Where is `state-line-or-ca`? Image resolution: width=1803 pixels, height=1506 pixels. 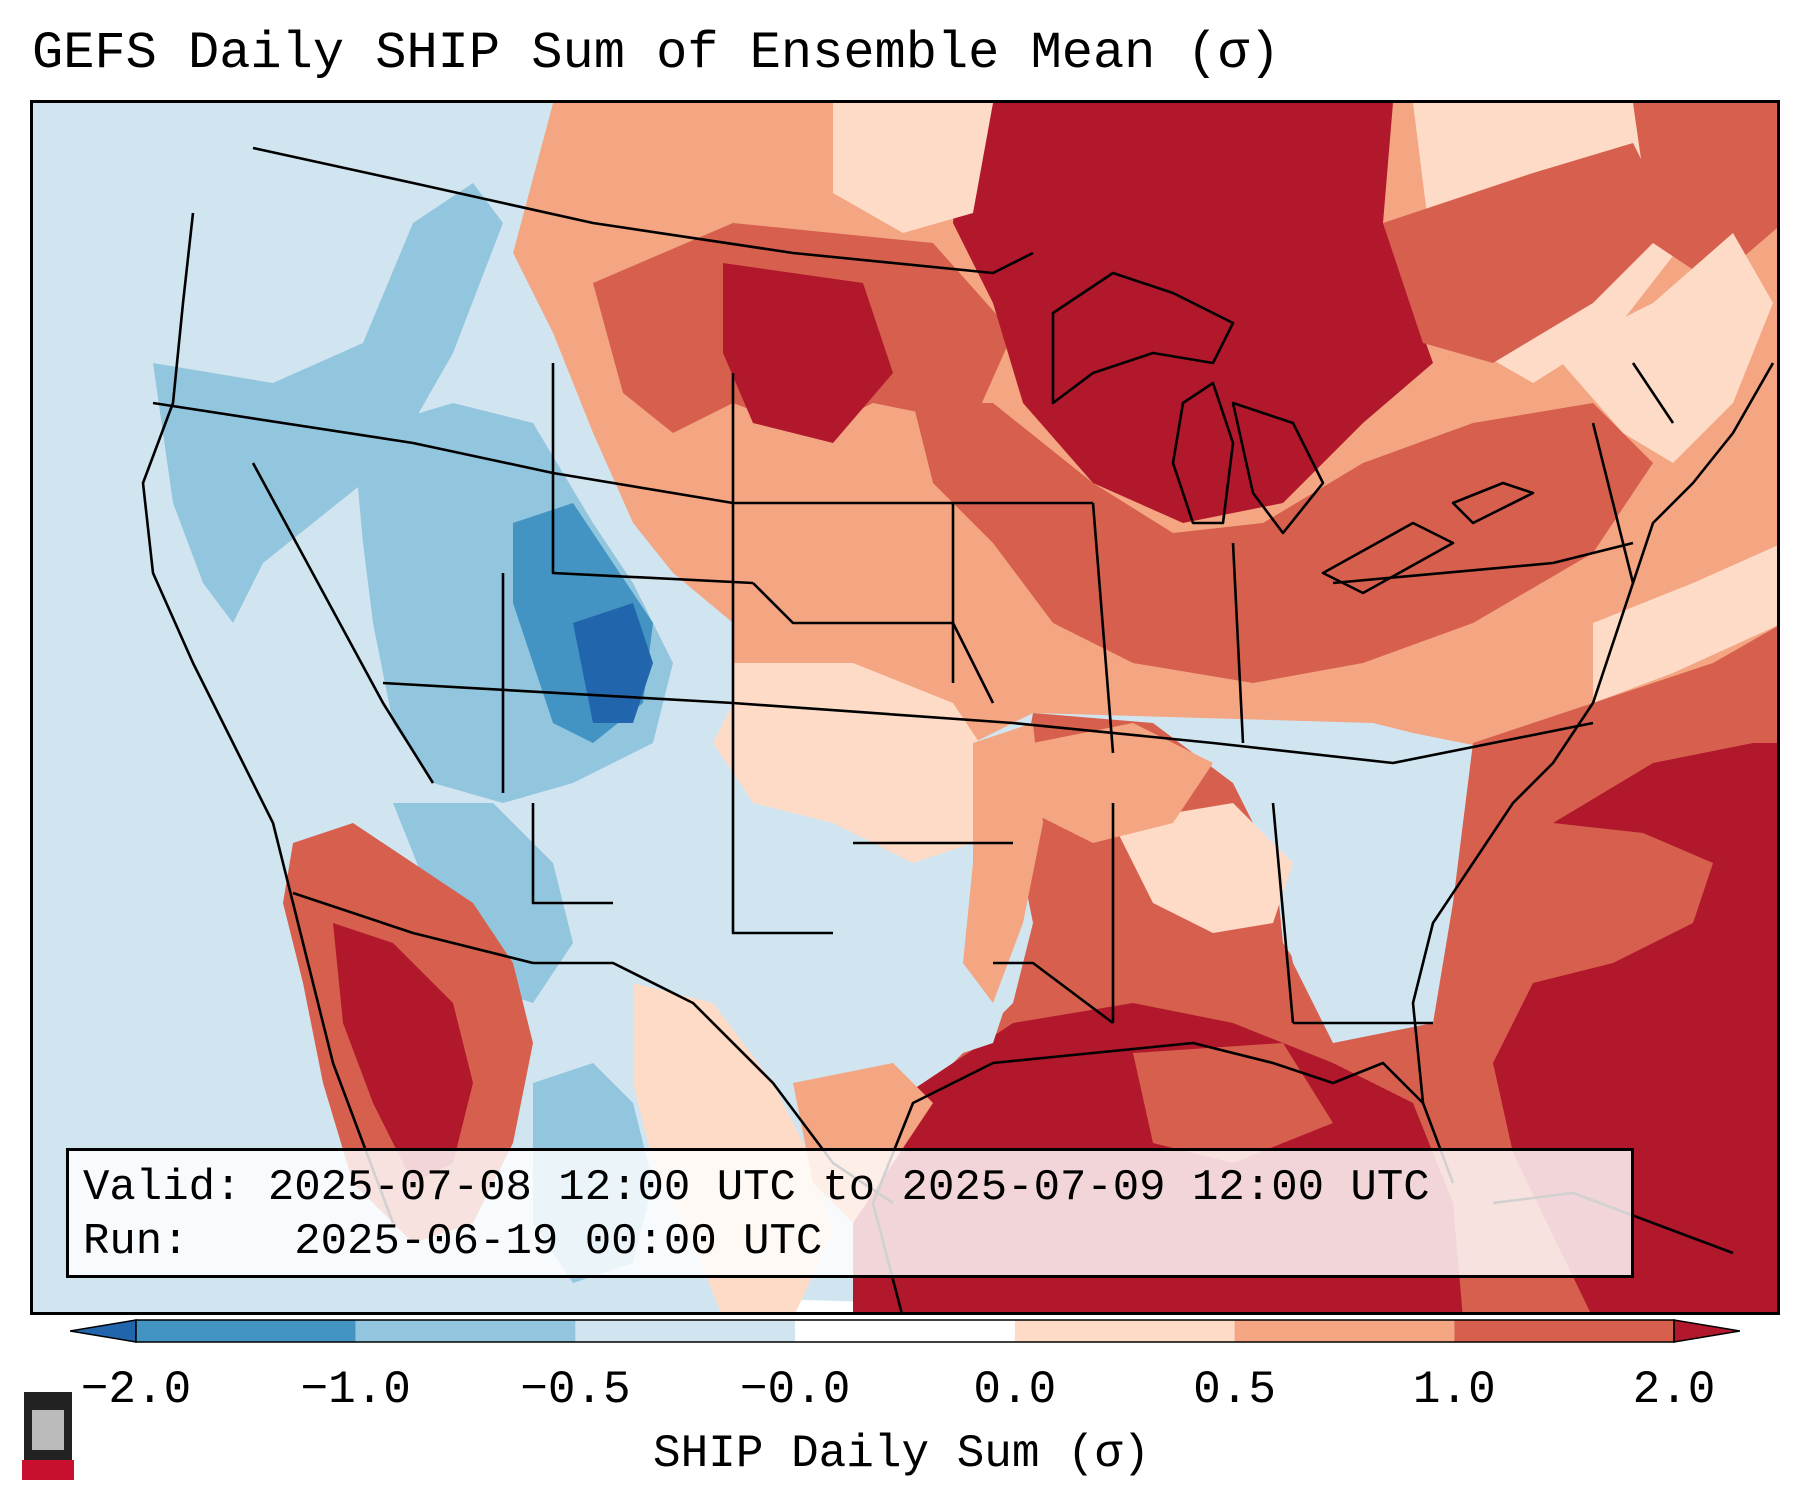
state-line-or-ca is located at coordinates (283, 423).